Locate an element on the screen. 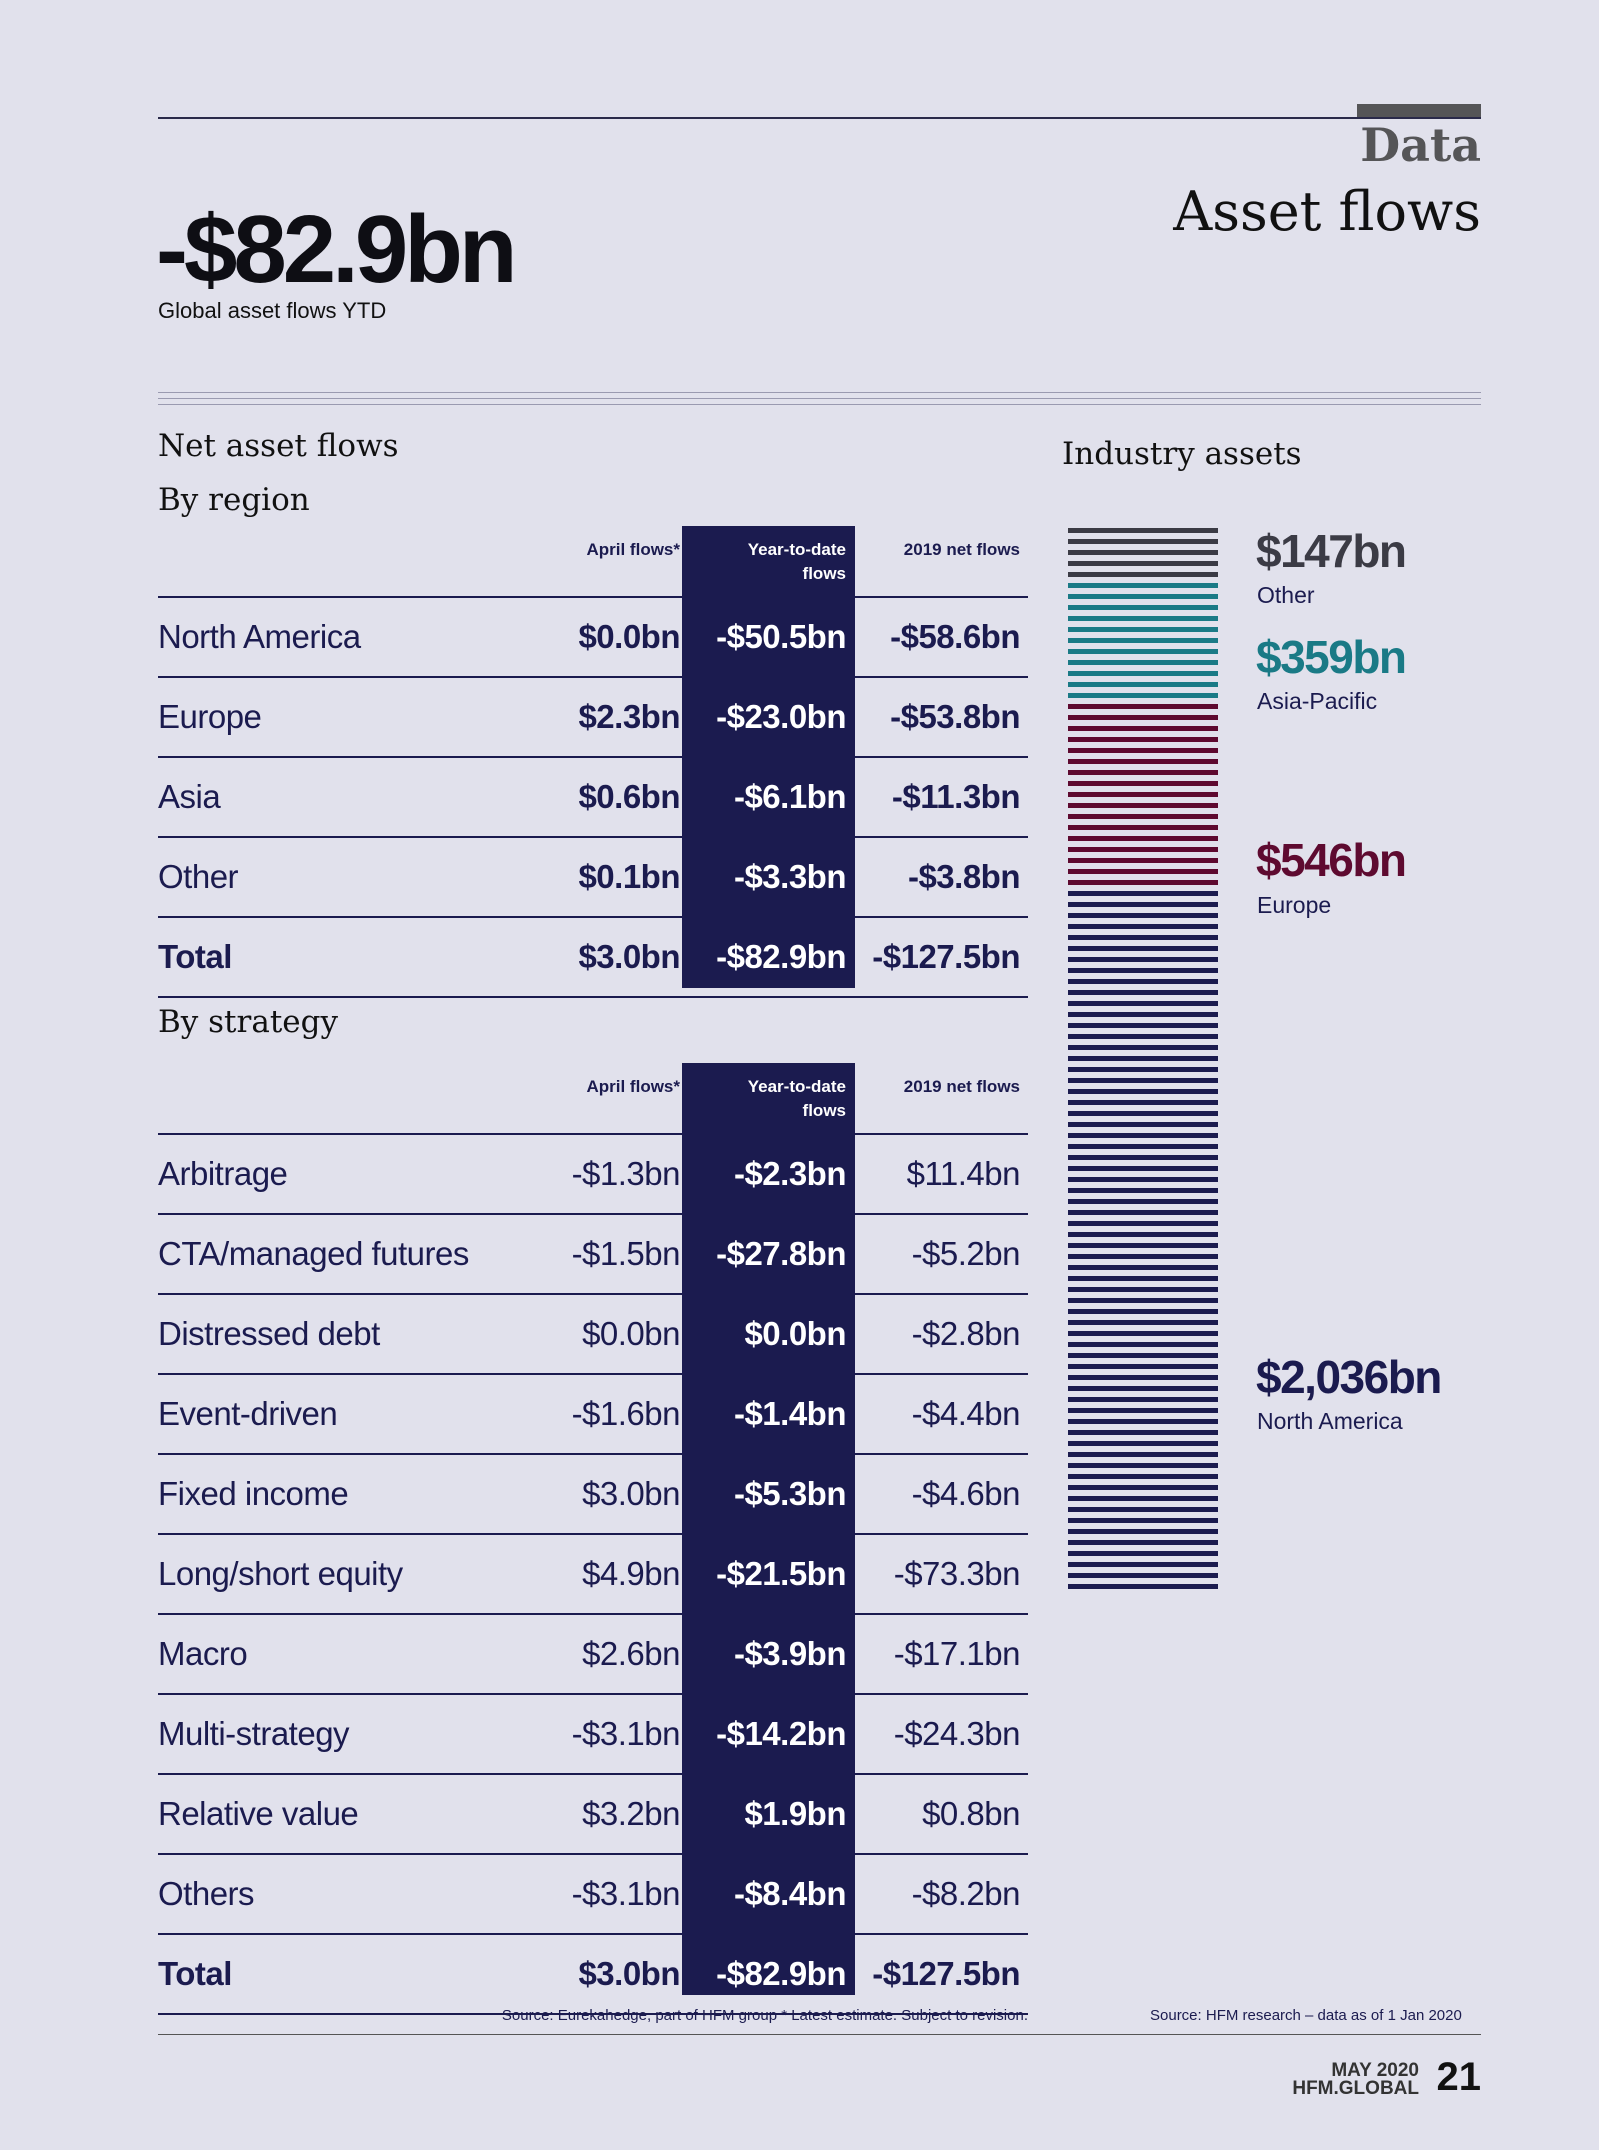 This screenshot has width=1599, height=2150. row-label: Long/short equity is located at coordinates (280, 1573).